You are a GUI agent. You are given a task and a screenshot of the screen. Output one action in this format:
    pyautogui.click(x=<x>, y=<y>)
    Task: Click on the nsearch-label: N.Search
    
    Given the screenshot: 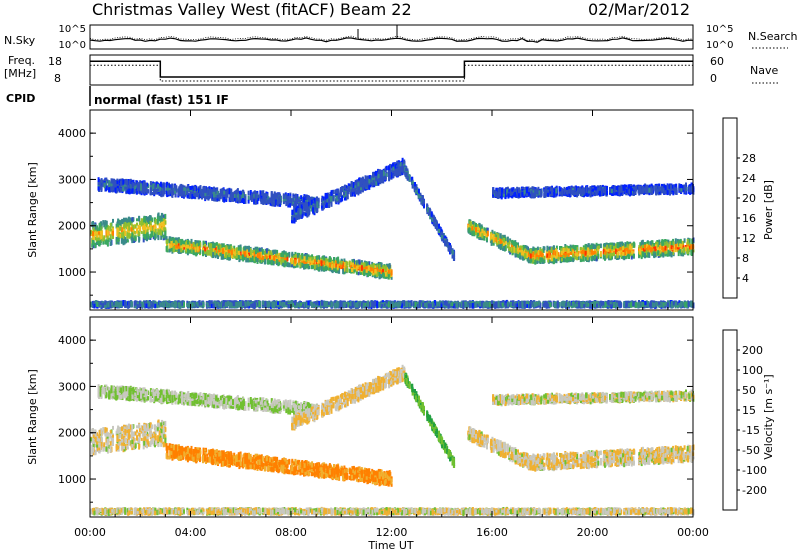 What is the action you would take?
    pyautogui.click(x=773, y=36)
    